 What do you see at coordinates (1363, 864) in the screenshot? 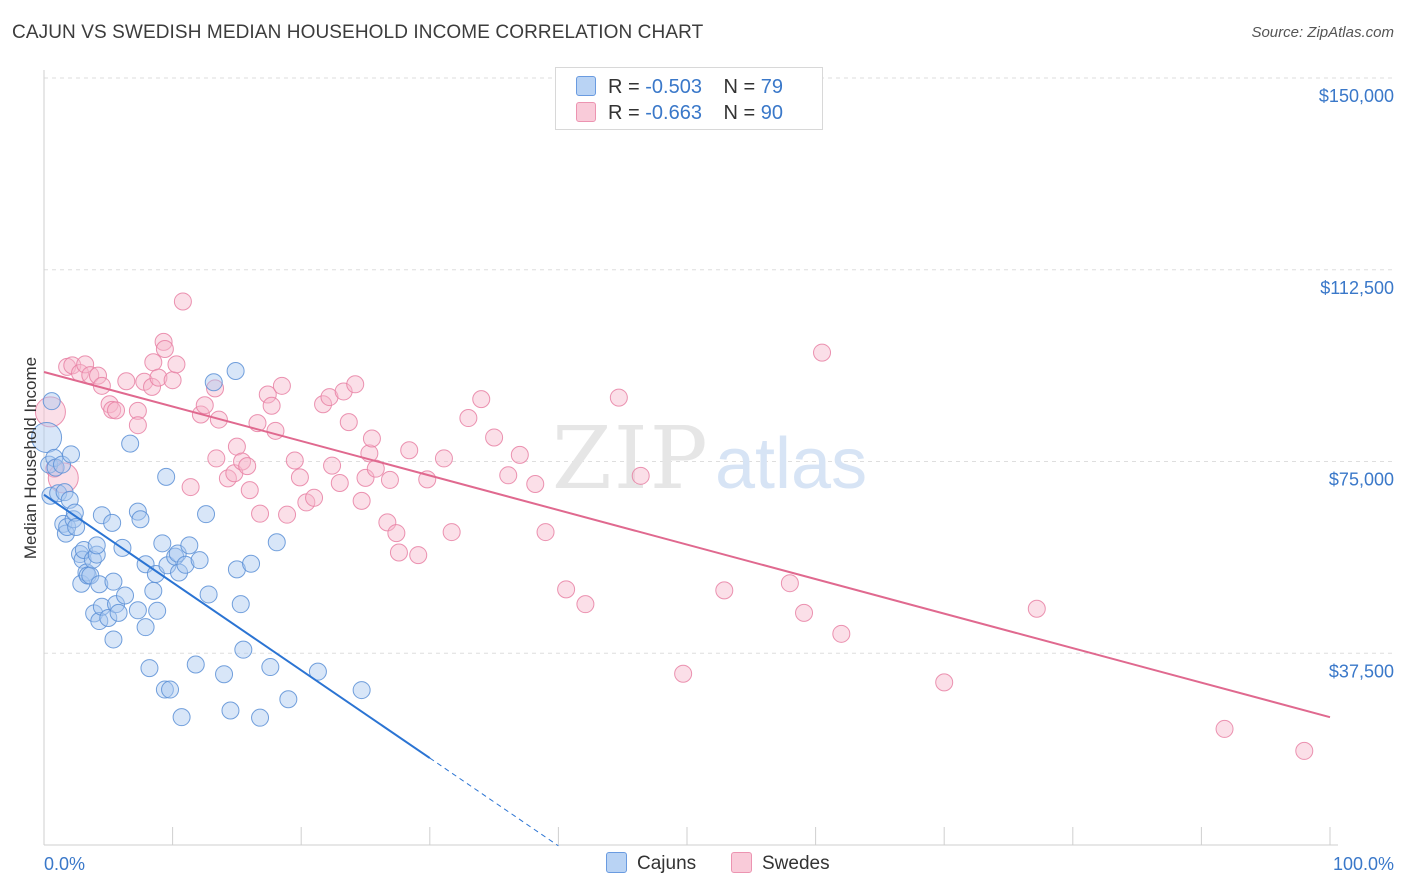
I see `x-tick-label-max: 100.0%` at bounding box center [1363, 864].